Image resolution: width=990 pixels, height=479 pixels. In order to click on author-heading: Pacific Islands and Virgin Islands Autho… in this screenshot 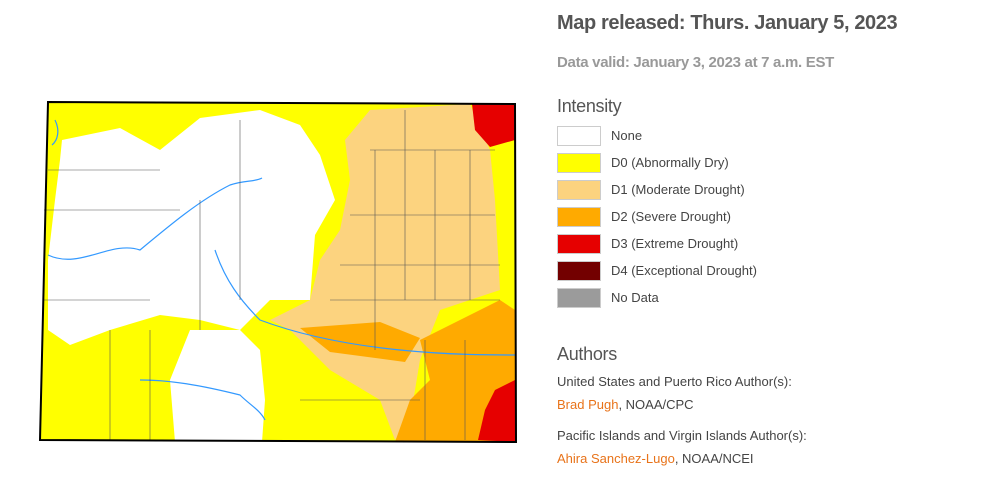, I will do `click(682, 435)`.